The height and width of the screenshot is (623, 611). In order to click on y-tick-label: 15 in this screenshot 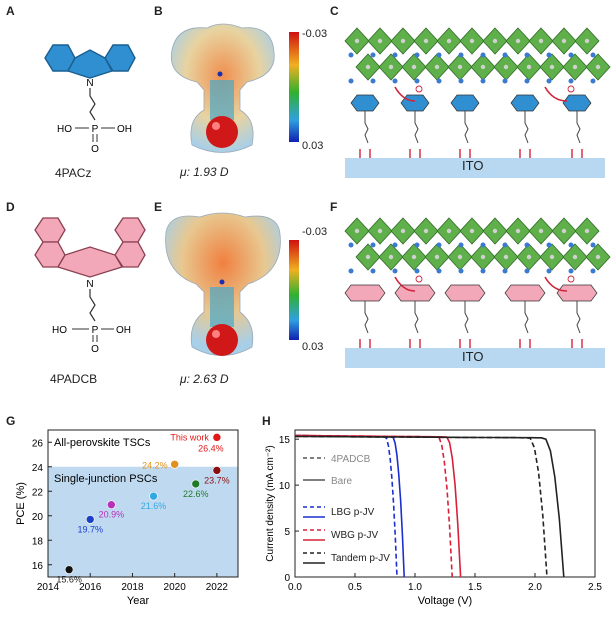, I will do `click(285, 440)`.